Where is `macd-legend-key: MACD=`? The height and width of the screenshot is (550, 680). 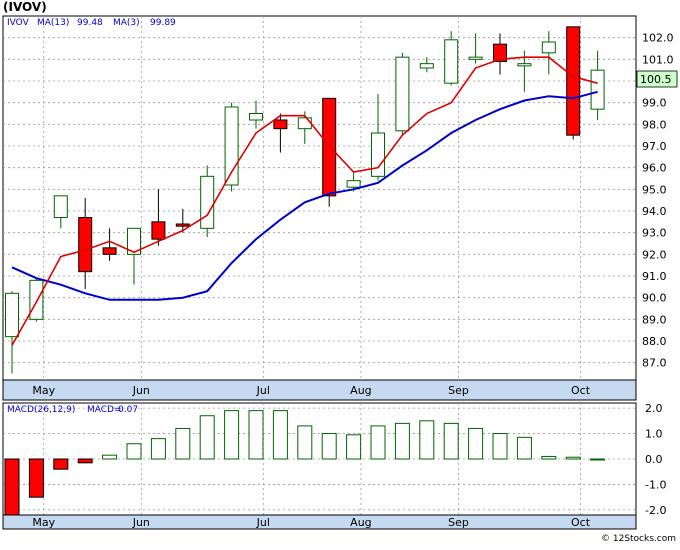
macd-legend-key: MACD= is located at coordinates (104, 410).